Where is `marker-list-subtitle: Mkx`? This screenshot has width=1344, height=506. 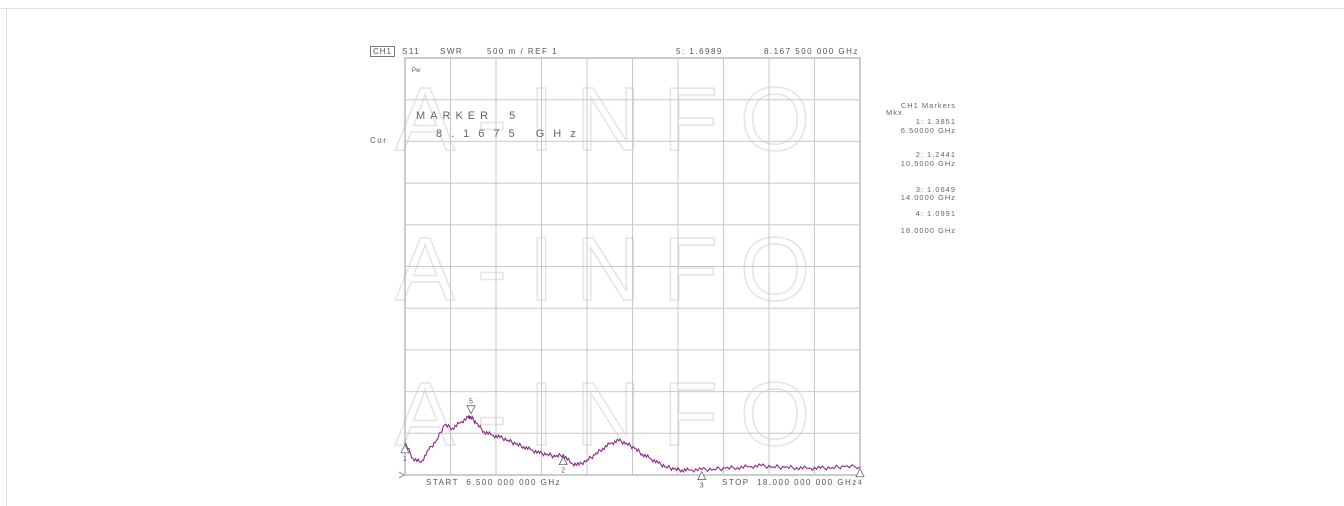 marker-list-subtitle: Mkx is located at coordinates (894, 112).